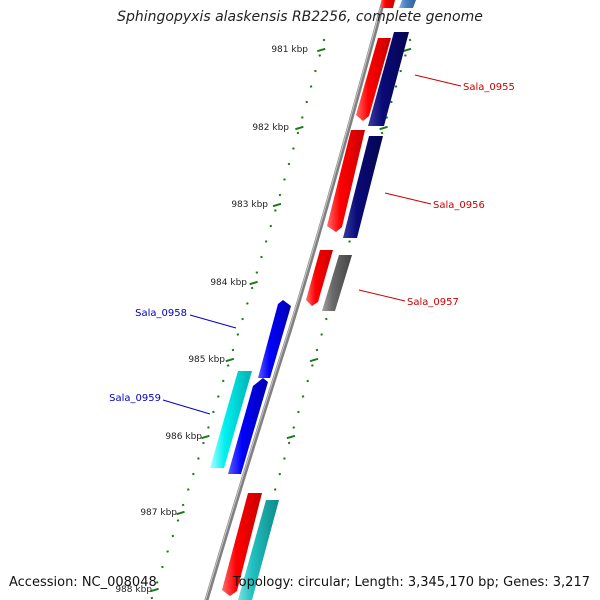  Describe the element at coordinates (249, 205) in the screenshot. I see `tick-label-983: 983 kbp` at that location.